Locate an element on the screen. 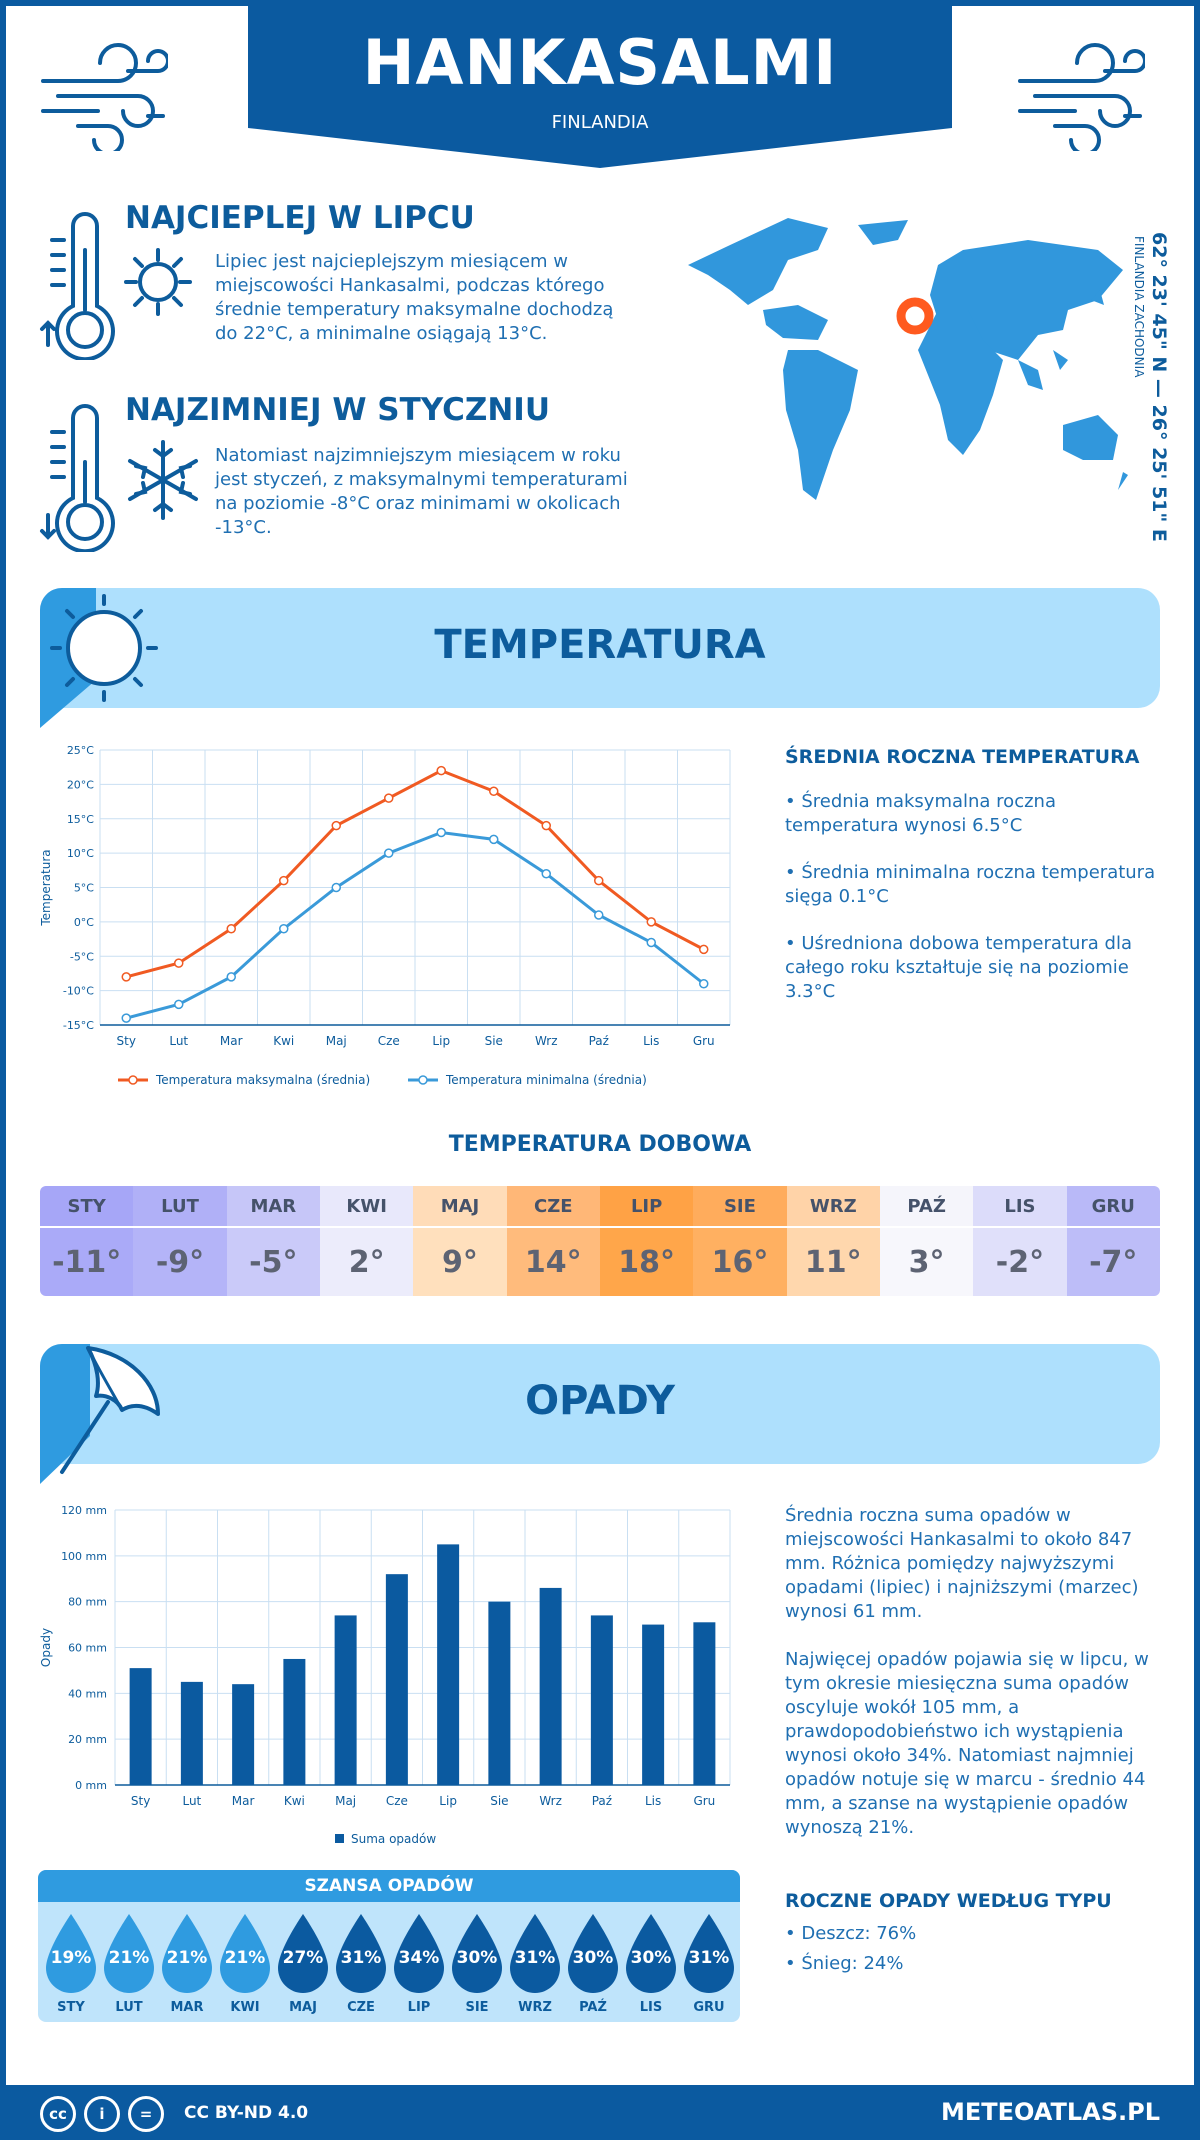 This screenshot has width=1200, height=2140. precip-chance-item: 21% LUT is located at coordinates (129, 1963).